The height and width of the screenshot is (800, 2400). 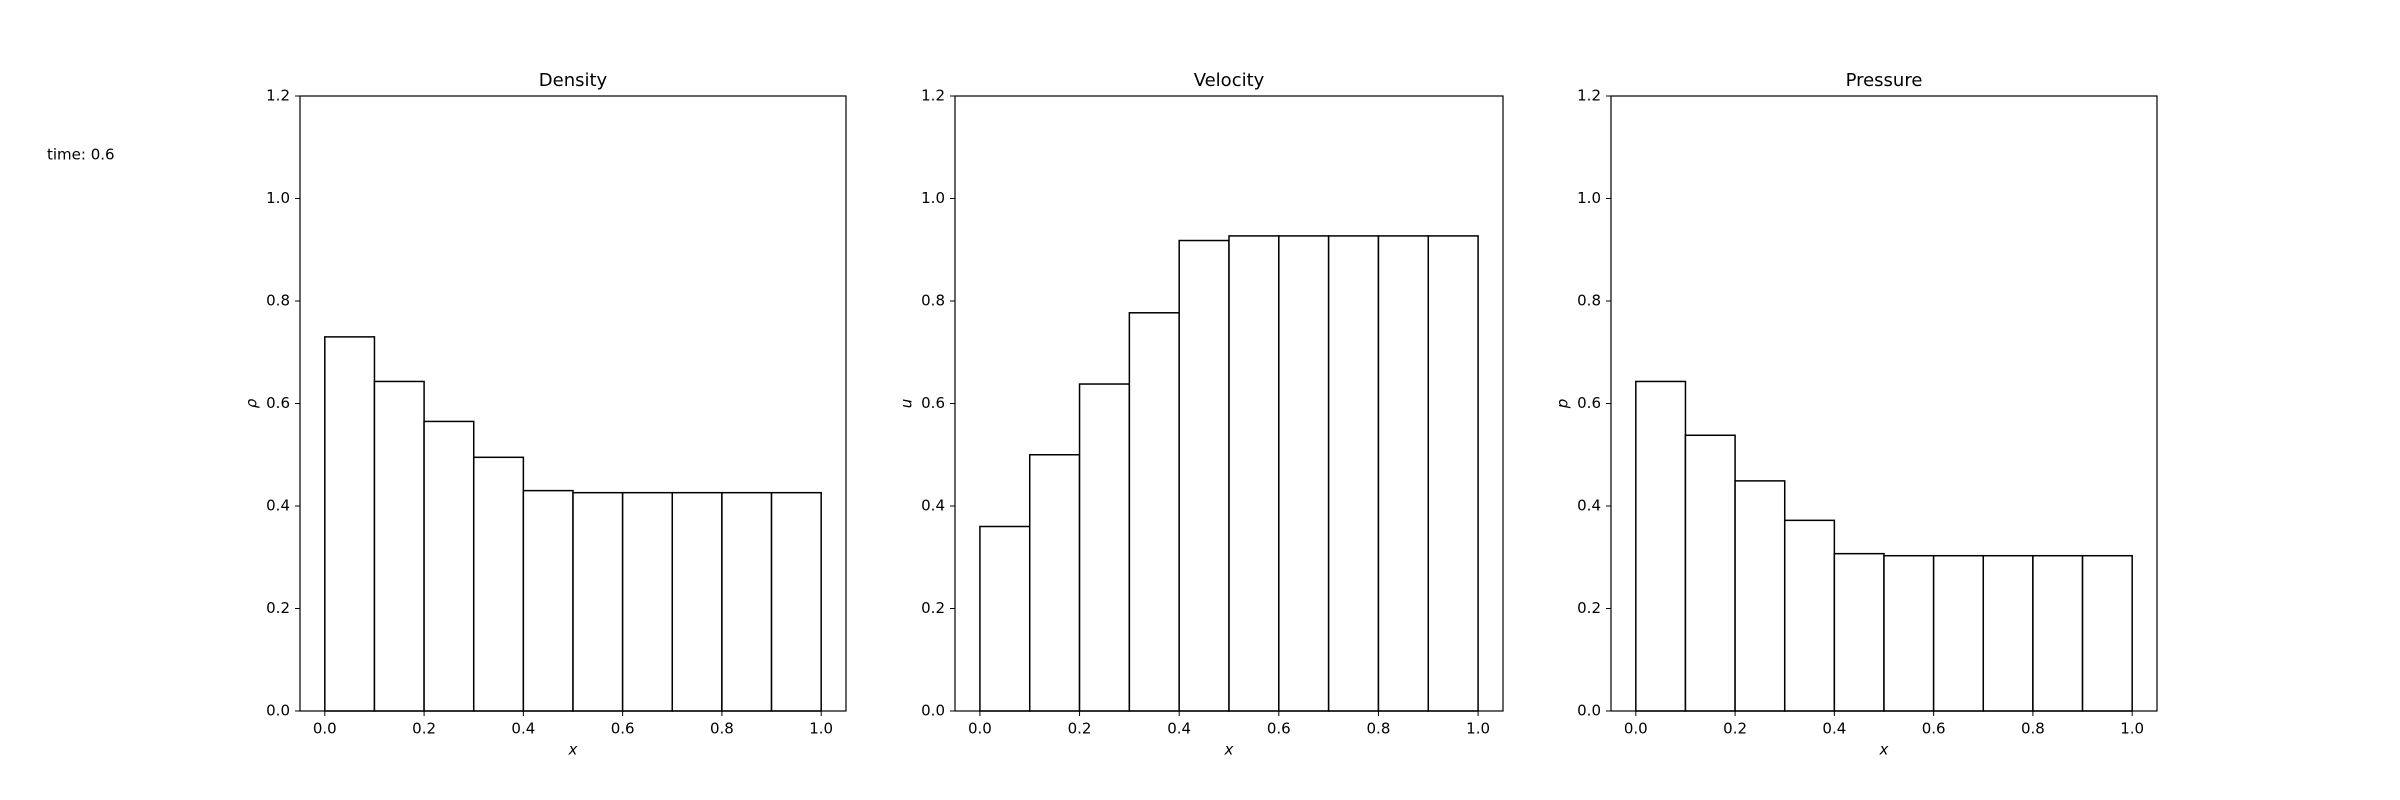 I want to click on chart-title: Density, so click(x=573, y=80).